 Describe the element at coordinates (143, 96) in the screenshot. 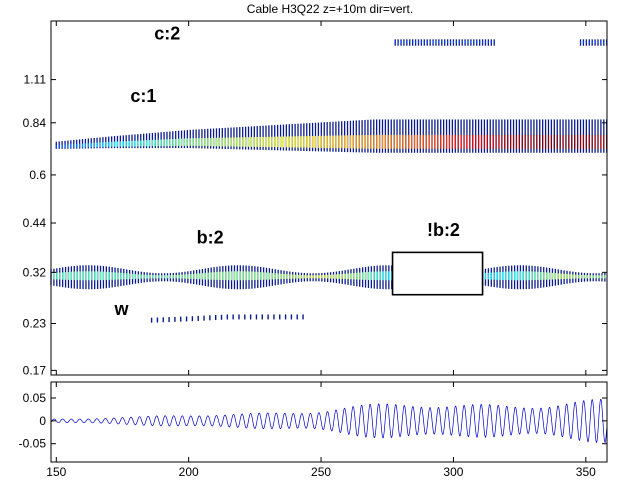

I see `annotation-label: c:1` at that location.